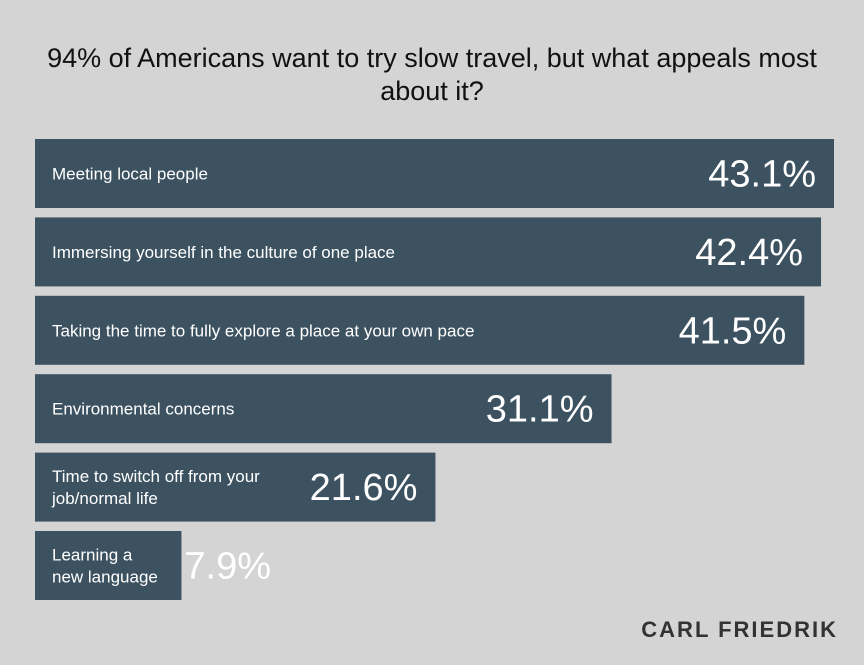 This screenshot has width=864, height=665. Describe the element at coordinates (130, 174) in the screenshot. I see `bar-label: Meeting local people` at that location.